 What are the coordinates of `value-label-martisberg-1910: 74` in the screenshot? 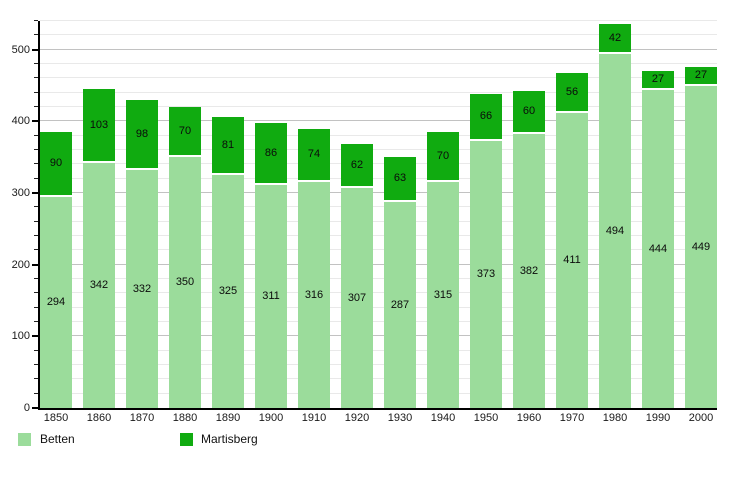 It's located at (314, 154).